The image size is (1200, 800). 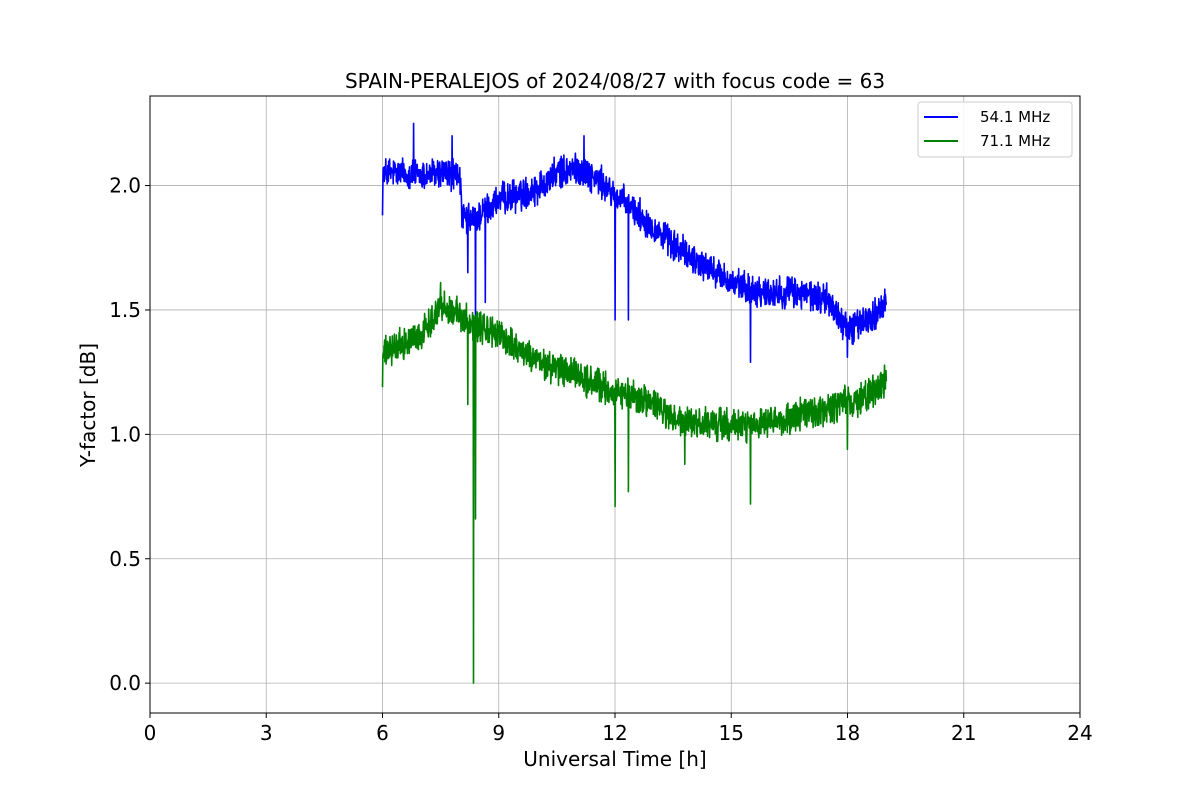 What do you see at coordinates (1079, 733) in the screenshot?
I see `x-tick-label: 24` at bounding box center [1079, 733].